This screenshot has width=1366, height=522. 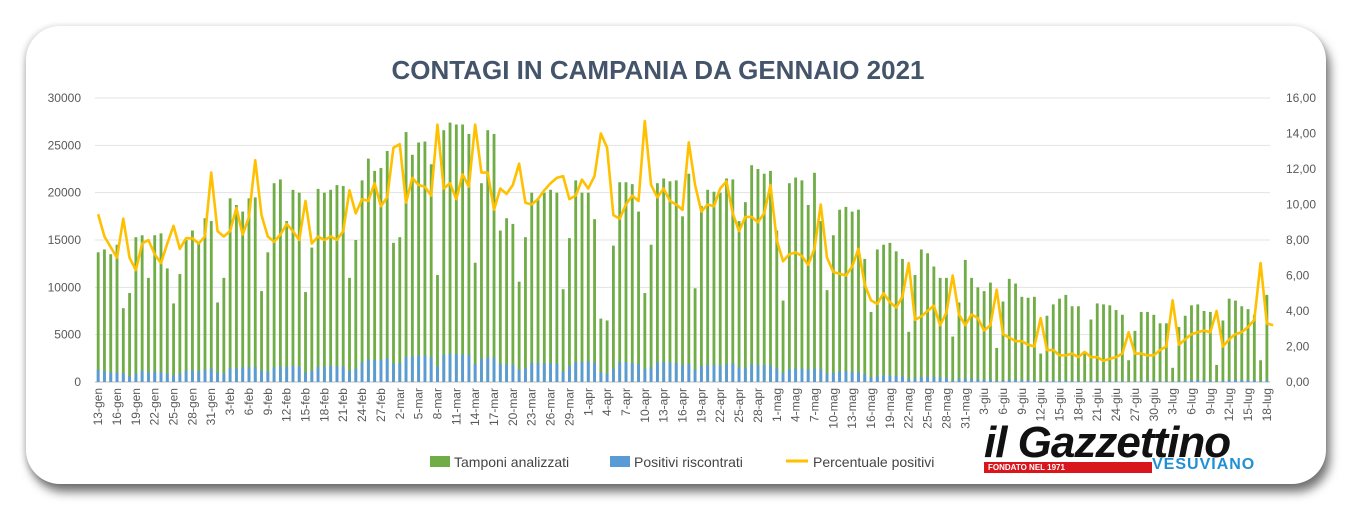 What do you see at coordinates (174, 406) in the screenshot?
I see `x-tick-label: 25-gen` at bounding box center [174, 406].